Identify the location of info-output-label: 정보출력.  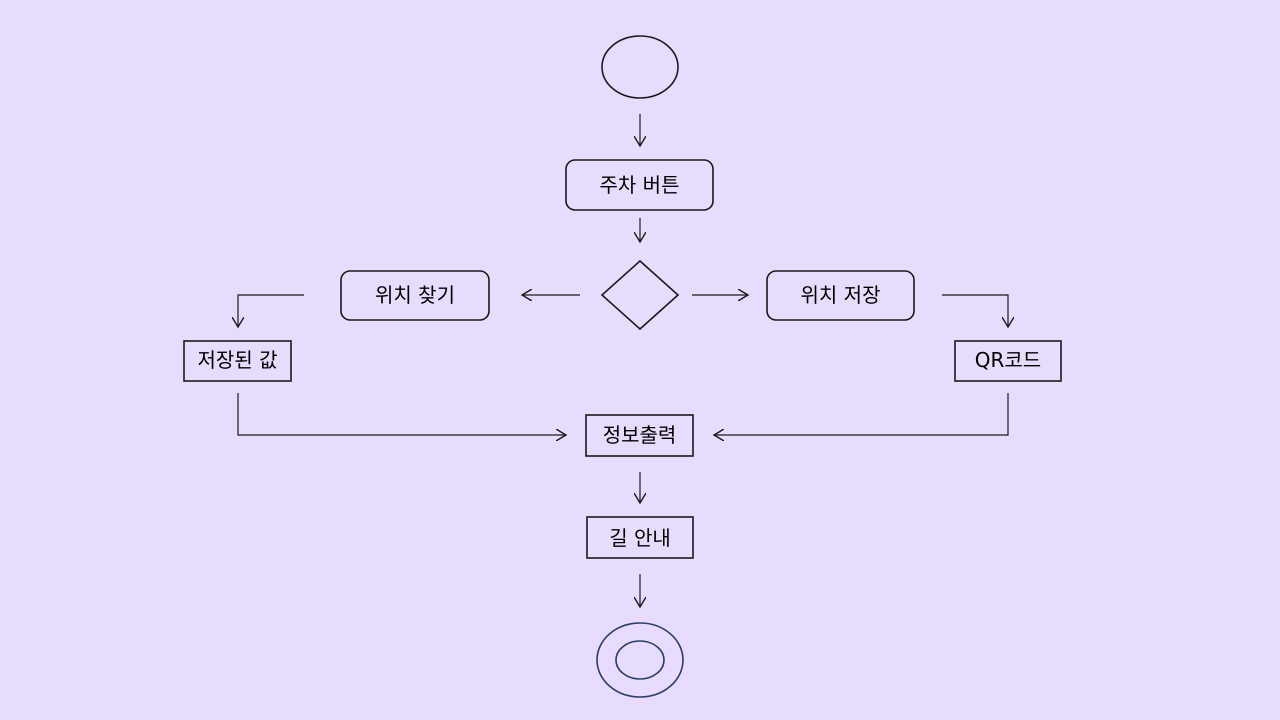
(640, 435).